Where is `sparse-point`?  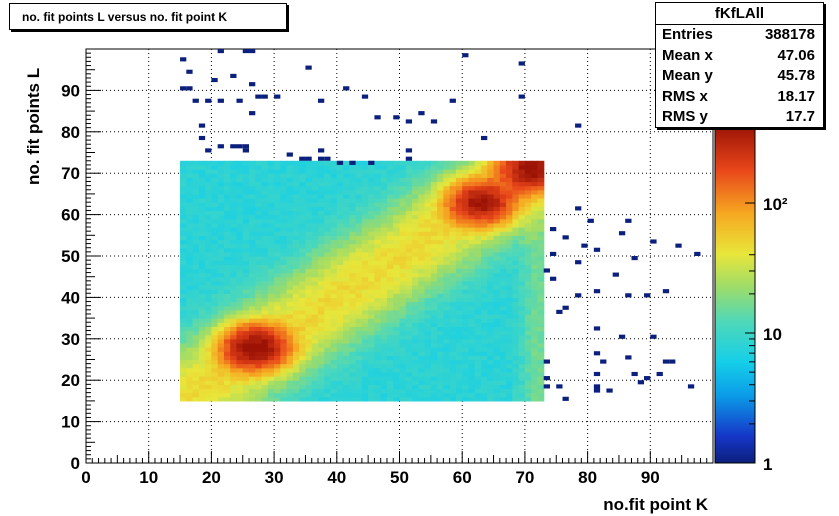 sparse-point is located at coordinates (289, 154).